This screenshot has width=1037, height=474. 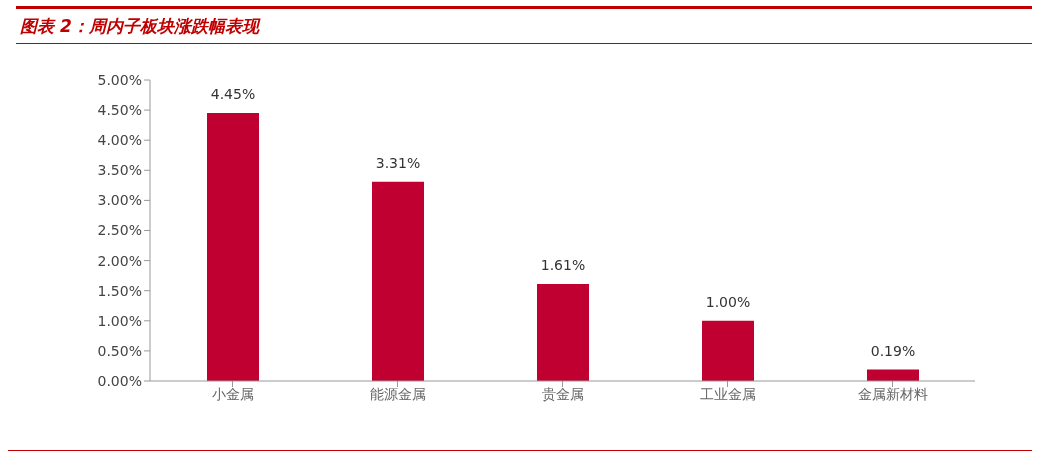 What do you see at coordinates (119, 380) in the screenshot?
I see `y-tick-label: 0.00%` at bounding box center [119, 380].